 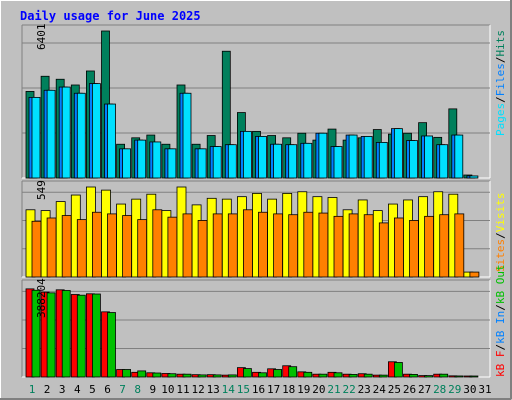 I want to click on day-label-1: 1, so click(x=32, y=389).